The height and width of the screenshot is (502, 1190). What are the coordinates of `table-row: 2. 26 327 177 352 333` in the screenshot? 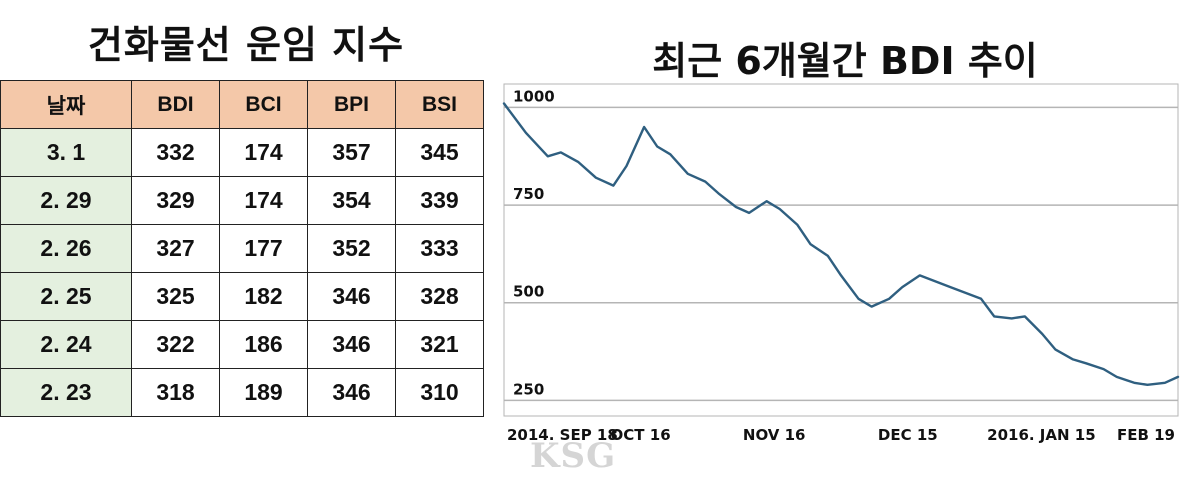 It's located at (242, 248).